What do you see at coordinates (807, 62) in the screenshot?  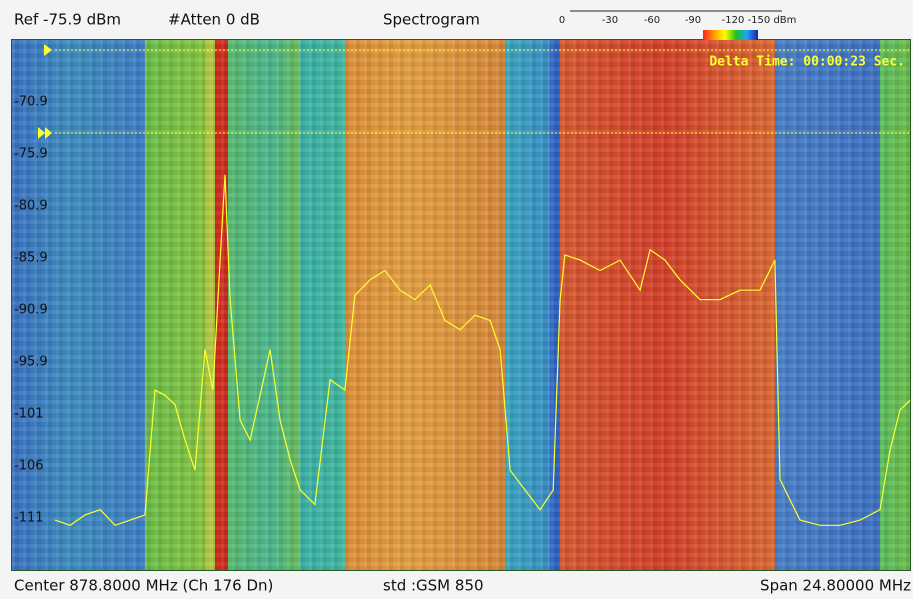 I see `delta-time: Delta Time: 00:00:23 Sec.` at bounding box center [807, 62].